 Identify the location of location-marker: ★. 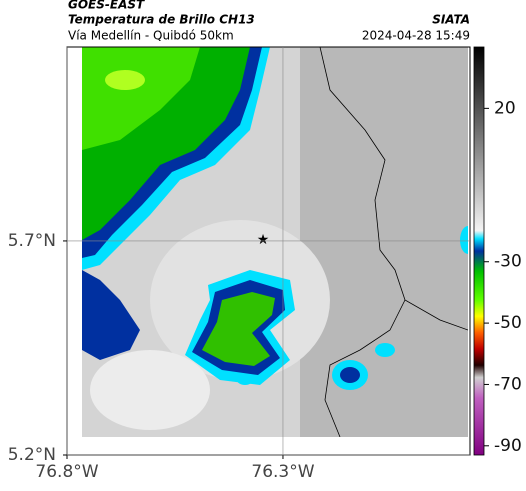
(263, 240).